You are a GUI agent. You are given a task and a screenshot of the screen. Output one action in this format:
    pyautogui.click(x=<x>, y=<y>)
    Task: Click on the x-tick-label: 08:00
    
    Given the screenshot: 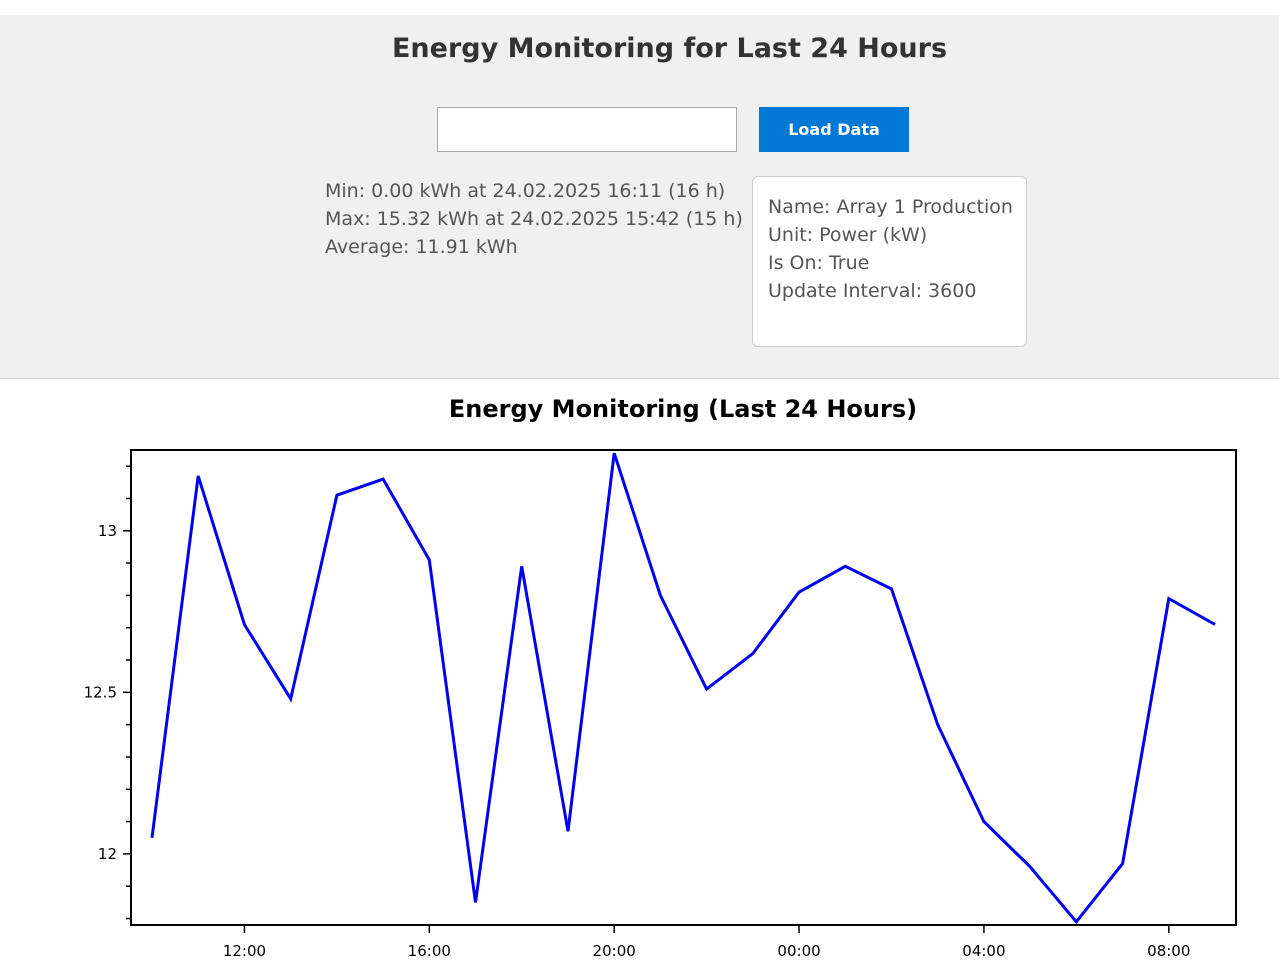 What is the action you would take?
    pyautogui.click(x=1168, y=951)
    